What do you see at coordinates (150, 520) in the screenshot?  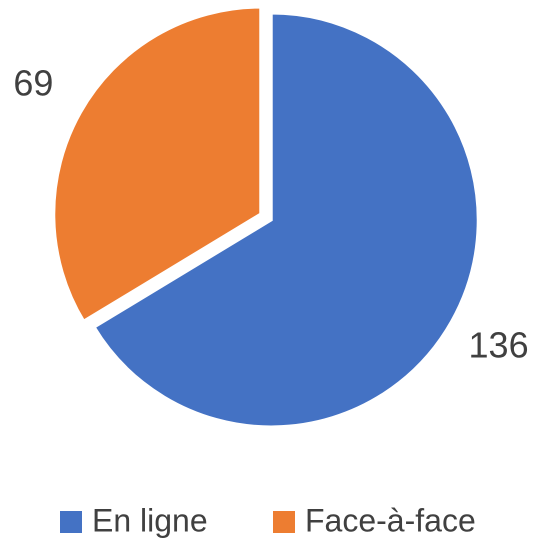 I see `legend-label: En ligne` at bounding box center [150, 520].